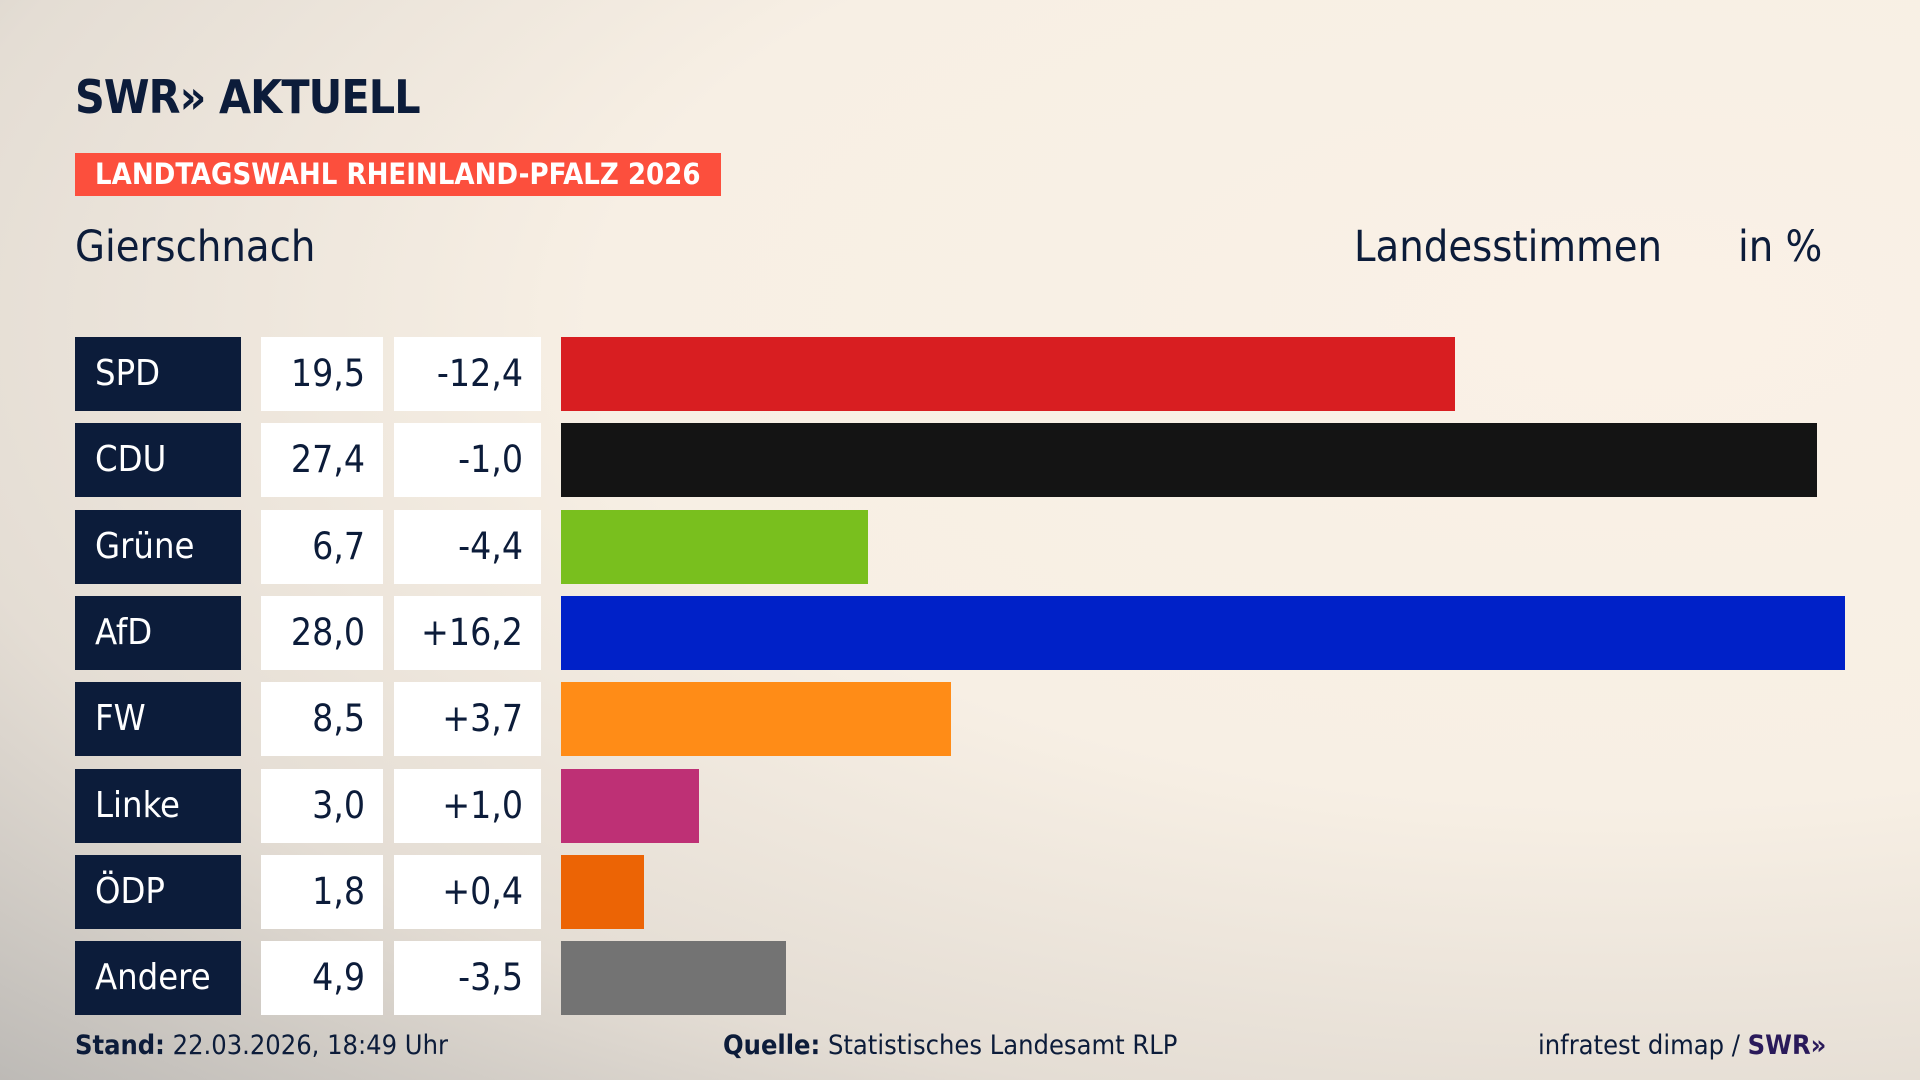 Image resolution: width=1920 pixels, height=1080 pixels. Describe the element at coordinates (1002, 1045) in the screenshot. I see `source-value: Statistisches Landesamt RLP` at that location.